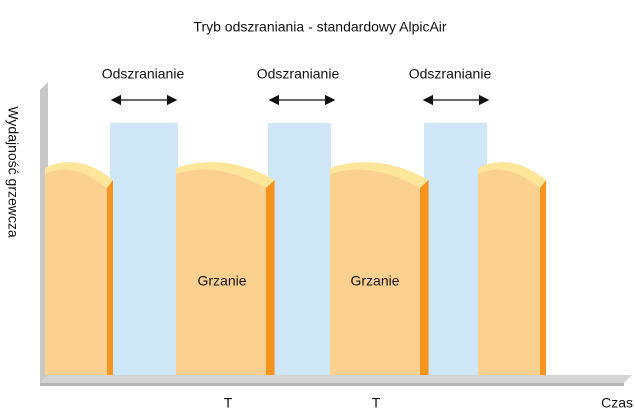 This screenshot has height=412, width=635. What do you see at coordinates (332, 384) in the screenshot?
I see `x-axis-edge` at bounding box center [332, 384].